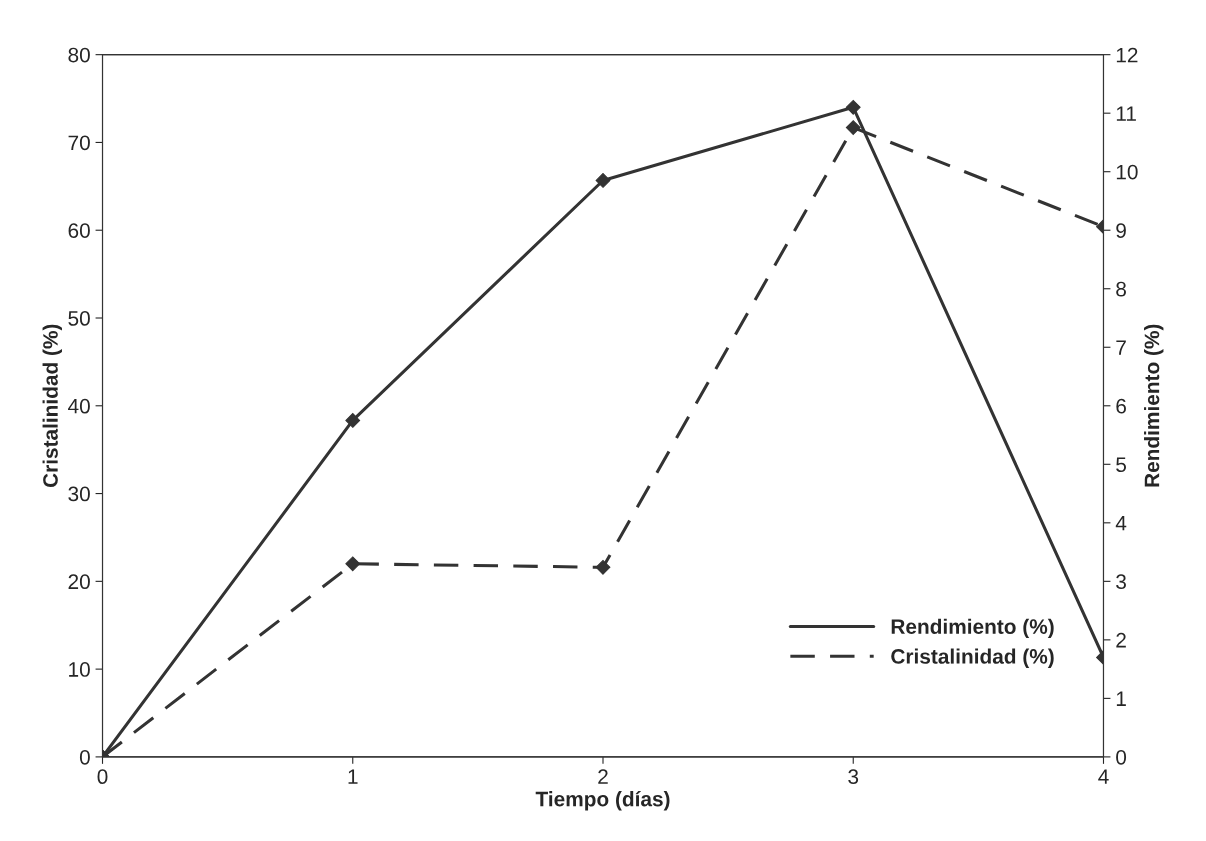 The height and width of the screenshot is (841, 1206). I want to click on y2-axis-title: Rendimiento (%), so click(1154, 405).